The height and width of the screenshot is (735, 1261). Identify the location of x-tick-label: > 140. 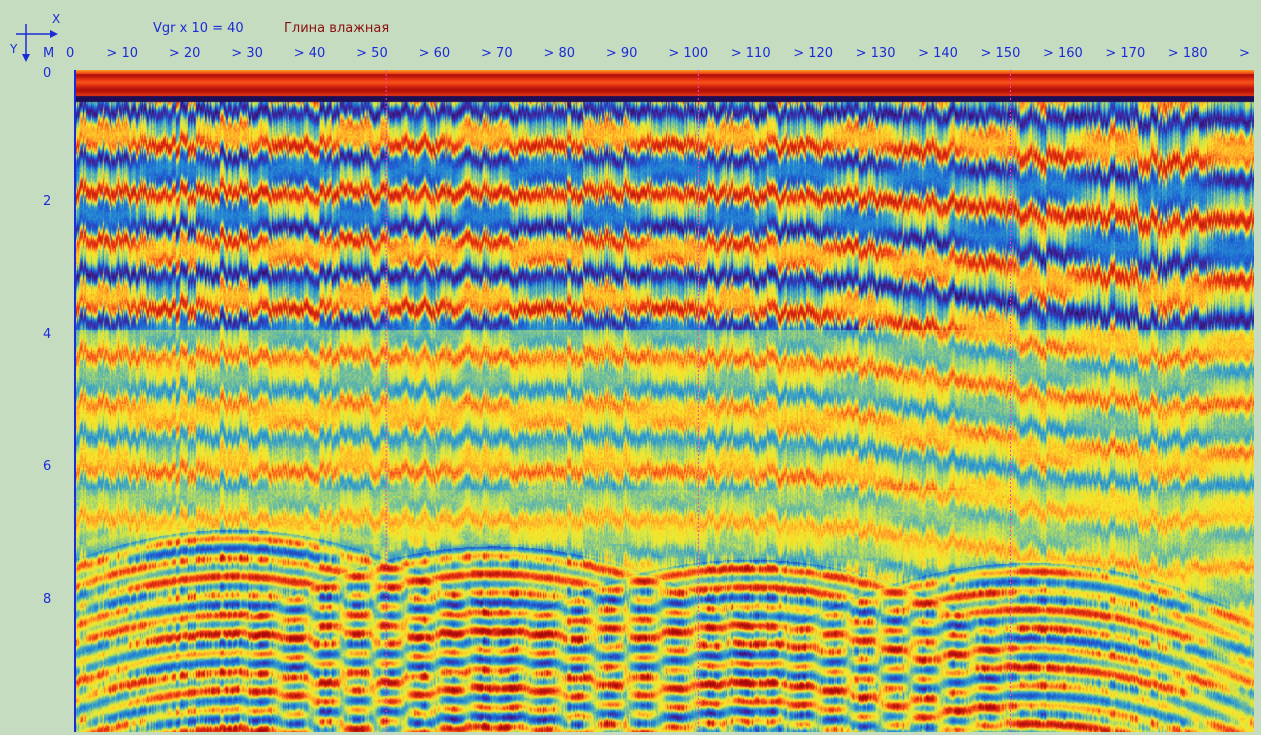
(938, 53).